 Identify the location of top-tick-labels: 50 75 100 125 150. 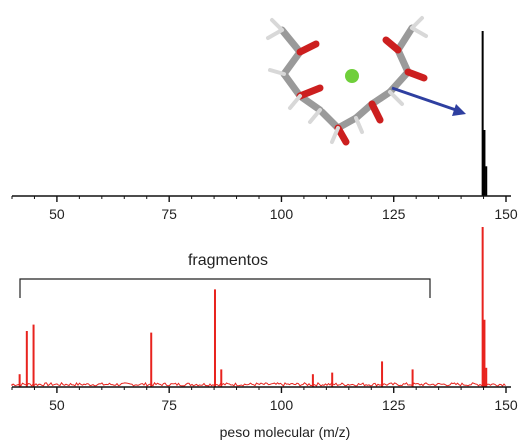
(283, 214).